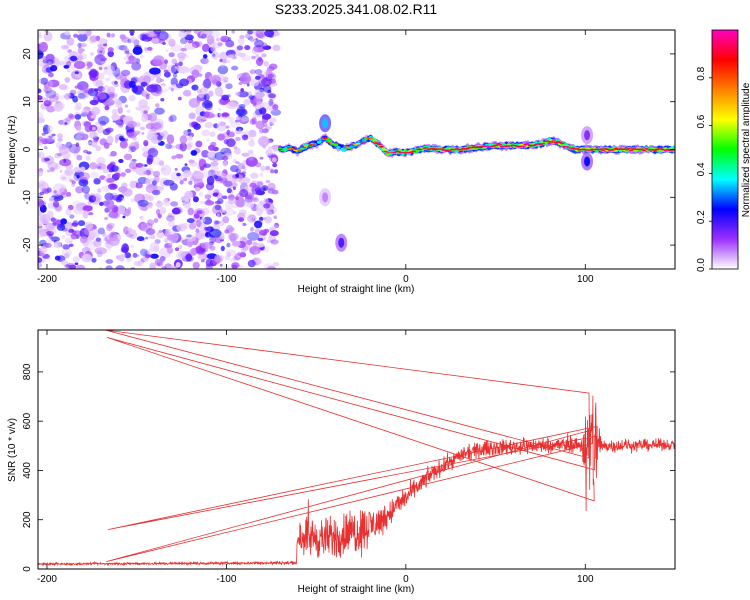  Describe the element at coordinates (356, 589) in the screenshot. I see `snr-x-label: Height of straight line (km)` at that location.